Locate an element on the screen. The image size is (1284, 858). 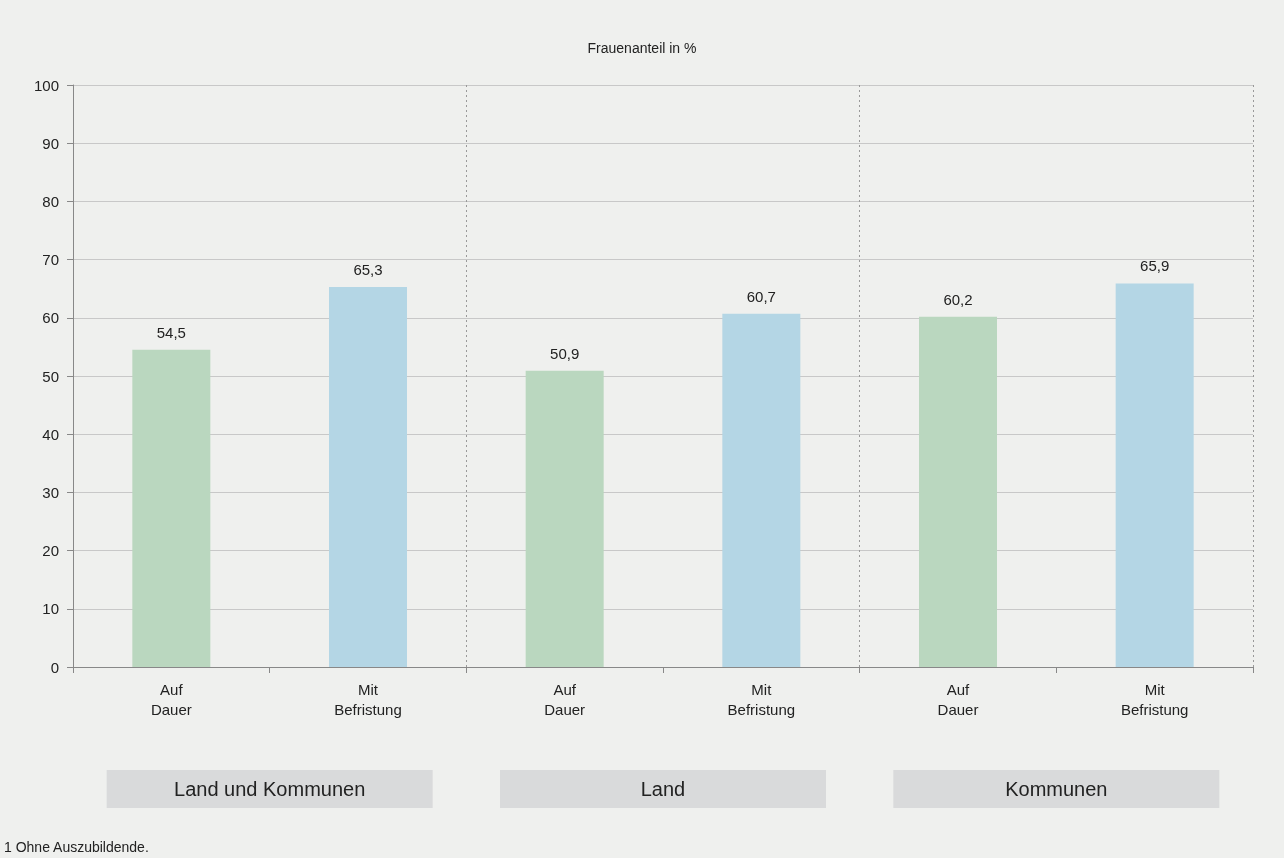
data-label: 65,3 is located at coordinates (368, 269).